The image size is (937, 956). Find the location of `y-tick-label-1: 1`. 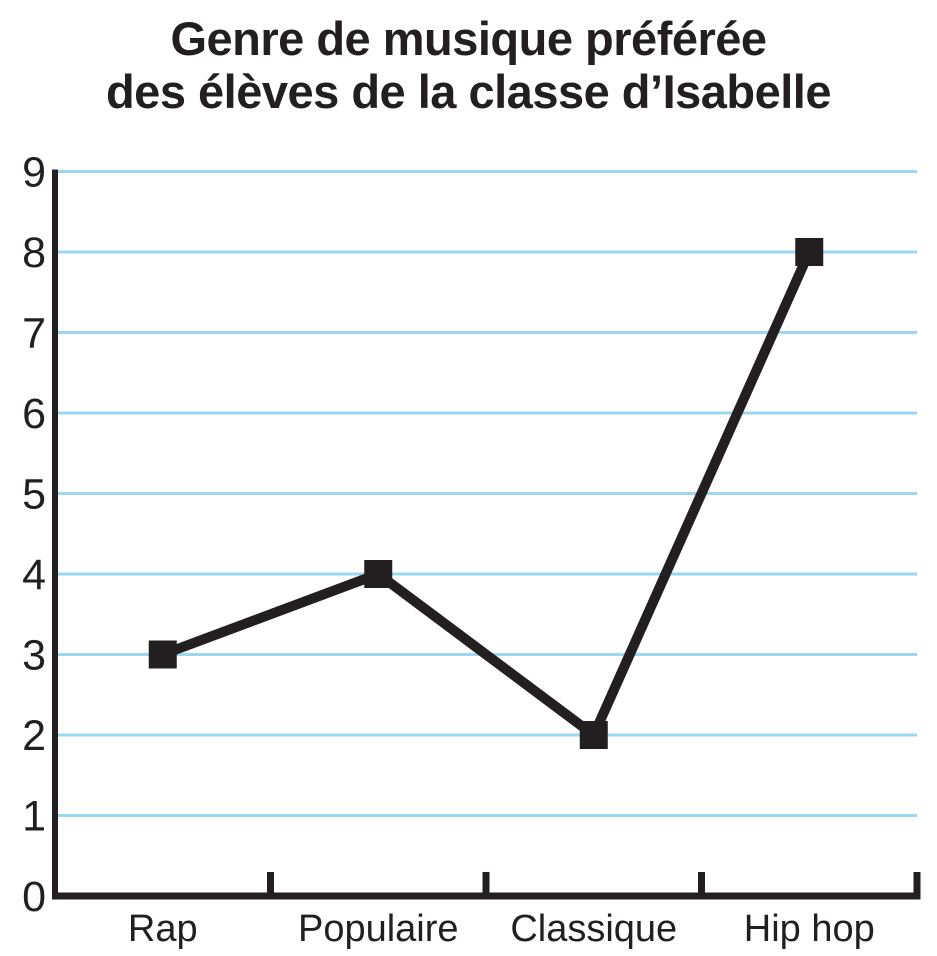

y-tick-label-1: 1 is located at coordinates (34, 817).